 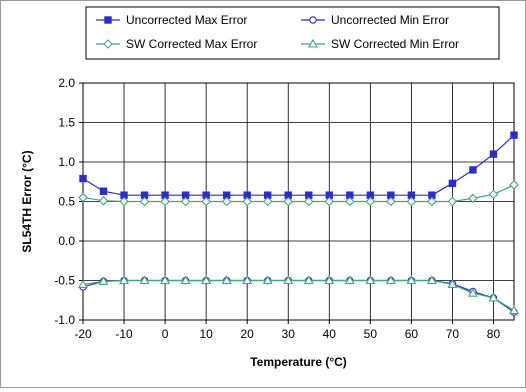 I want to click on x-tick-label: 40, so click(x=330, y=334).